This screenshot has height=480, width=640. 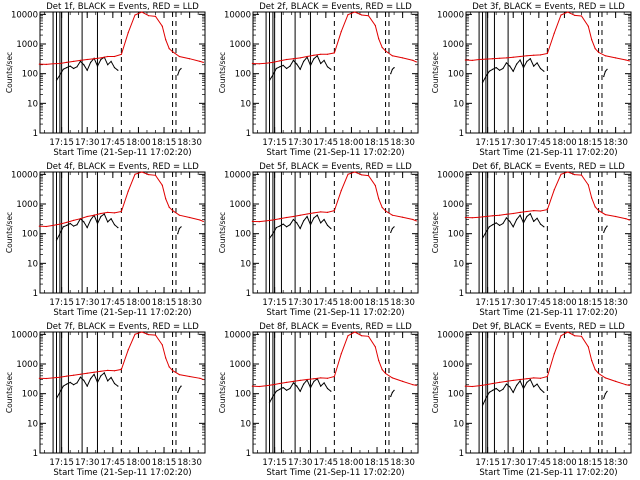 I want to click on y-tick-label: 10, so click(x=245, y=264).